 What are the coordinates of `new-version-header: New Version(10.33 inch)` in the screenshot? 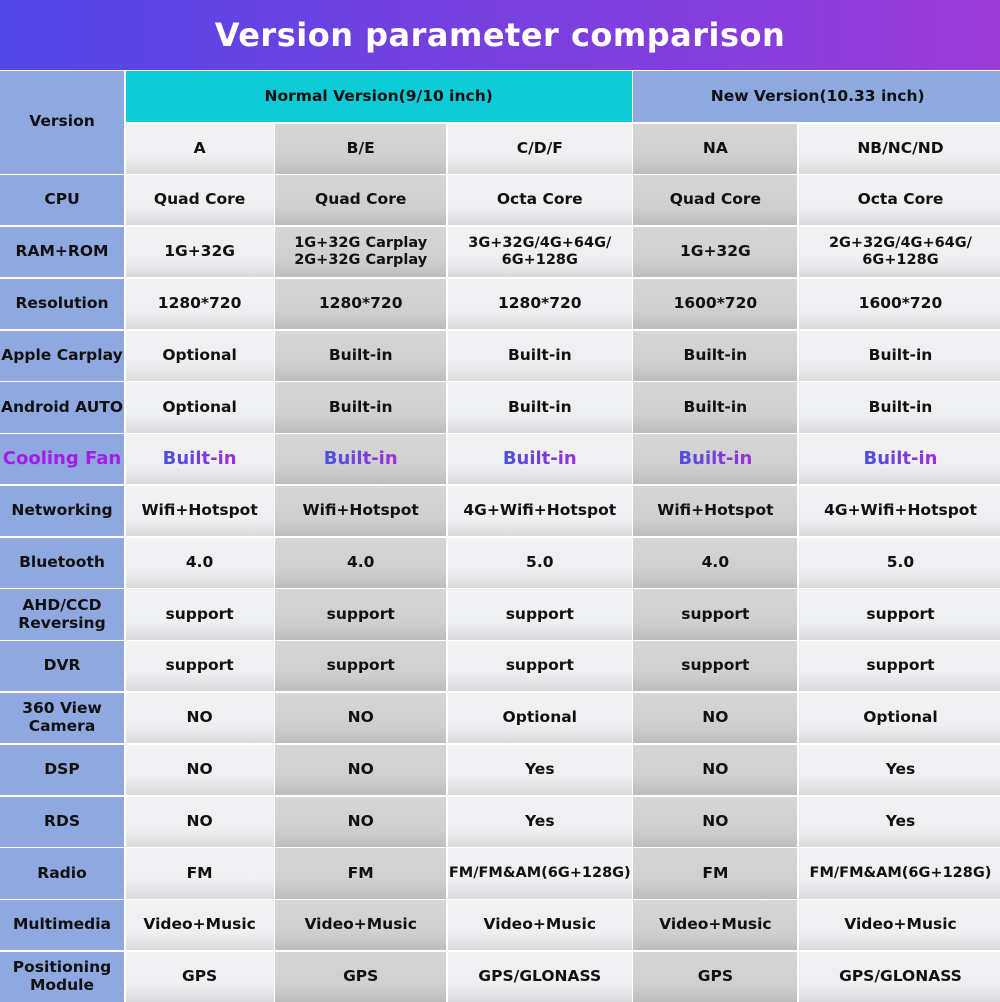 It's located at (816, 96).